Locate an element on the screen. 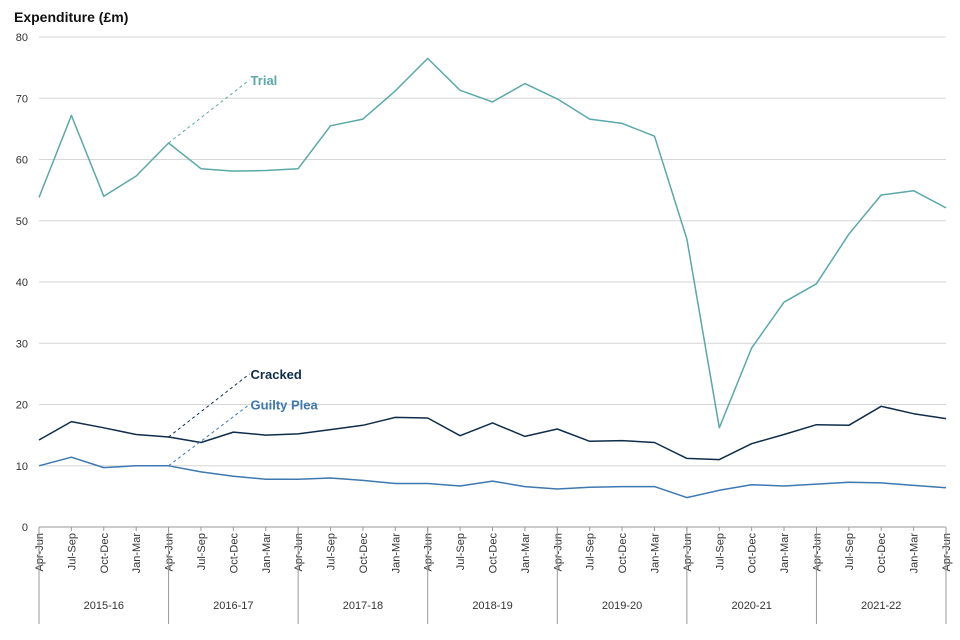 This screenshot has width=960, height=640. y-tick-label: 10 is located at coordinates (22, 467).